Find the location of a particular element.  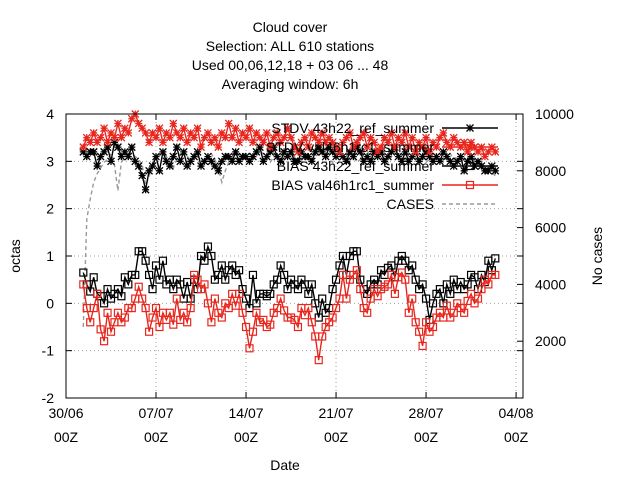

y-axis-label: octas is located at coordinates (15, 255).